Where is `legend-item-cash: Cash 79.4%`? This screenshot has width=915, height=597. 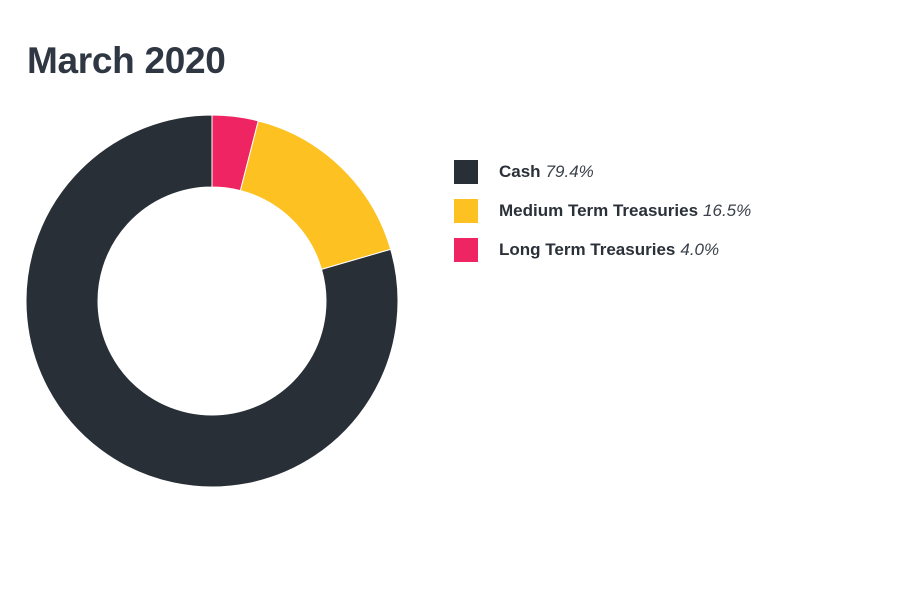
legend-item-cash: Cash 79.4% is located at coordinates (602, 172).